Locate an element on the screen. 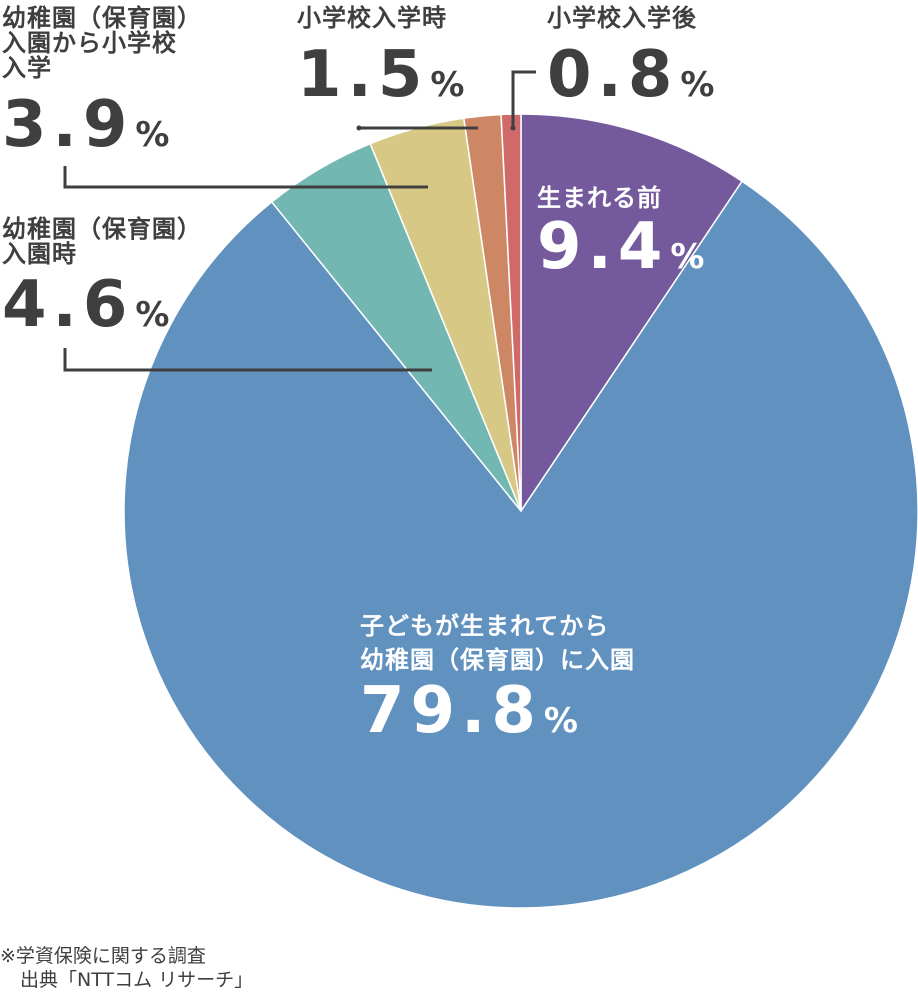  label-after-school: 小学校入学後 0.8% is located at coordinates (630, 61).